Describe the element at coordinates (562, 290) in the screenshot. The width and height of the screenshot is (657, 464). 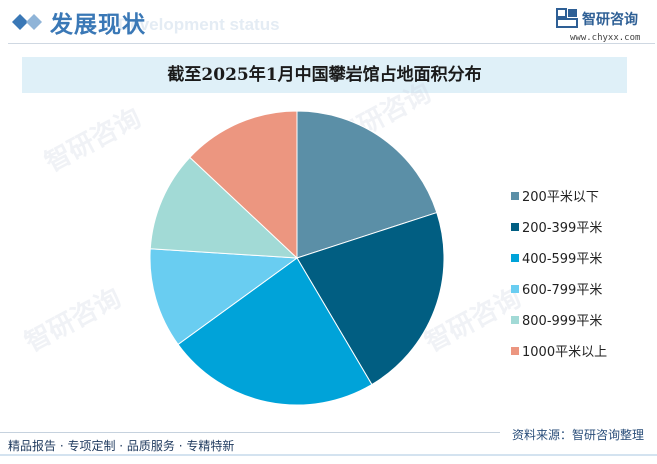
I see `legend-label: 600-799平米` at that location.